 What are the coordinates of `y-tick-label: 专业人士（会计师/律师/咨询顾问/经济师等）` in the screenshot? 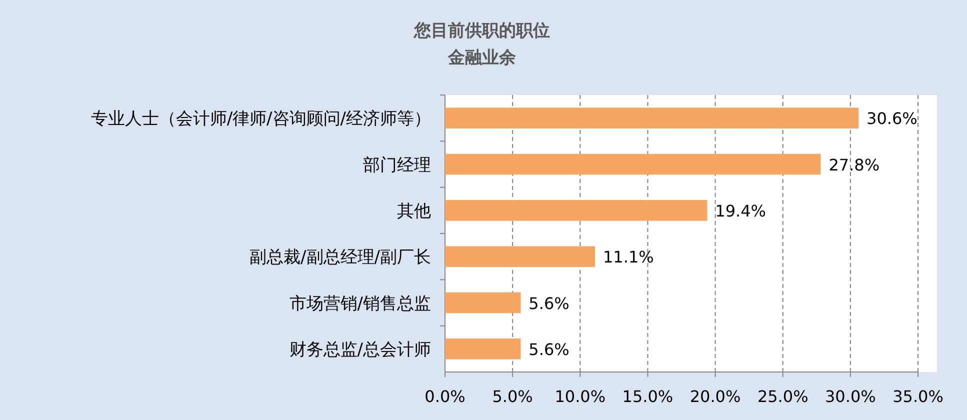 It's located at (260, 119).